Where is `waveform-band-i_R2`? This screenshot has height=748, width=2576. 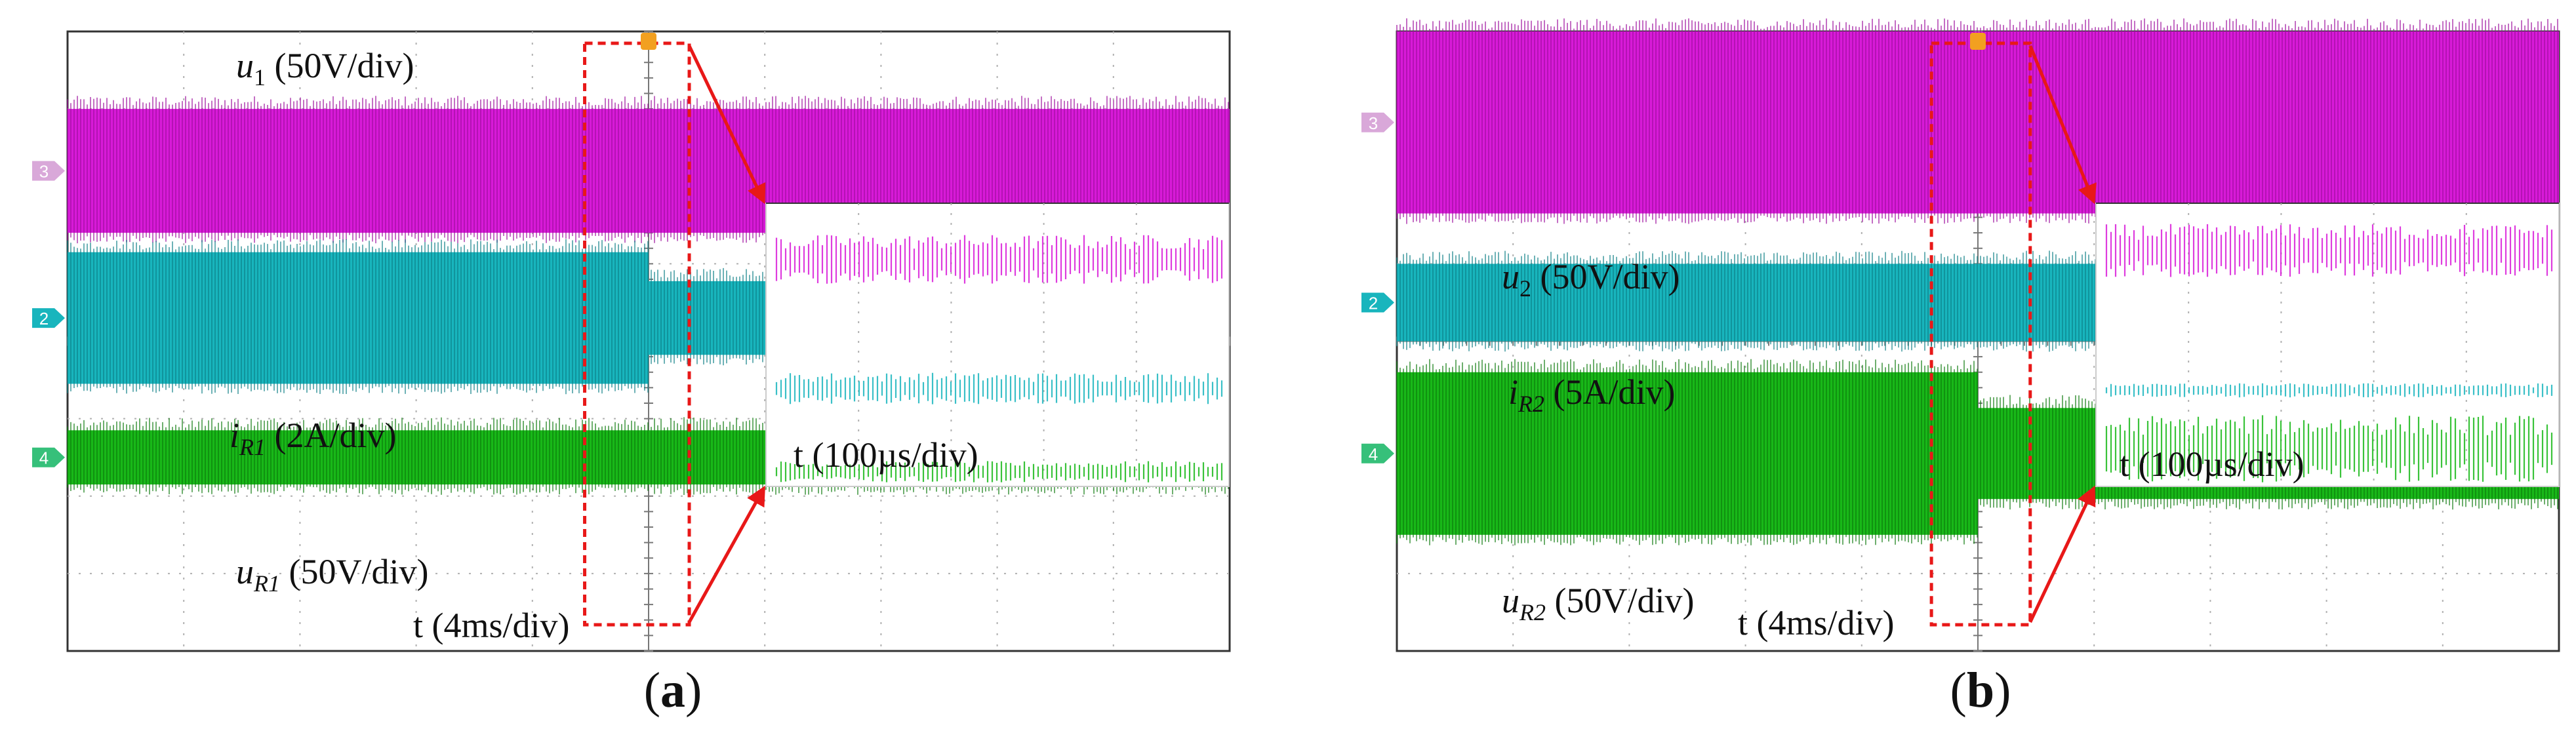 waveform-band-i_R2 is located at coordinates (1687, 303).